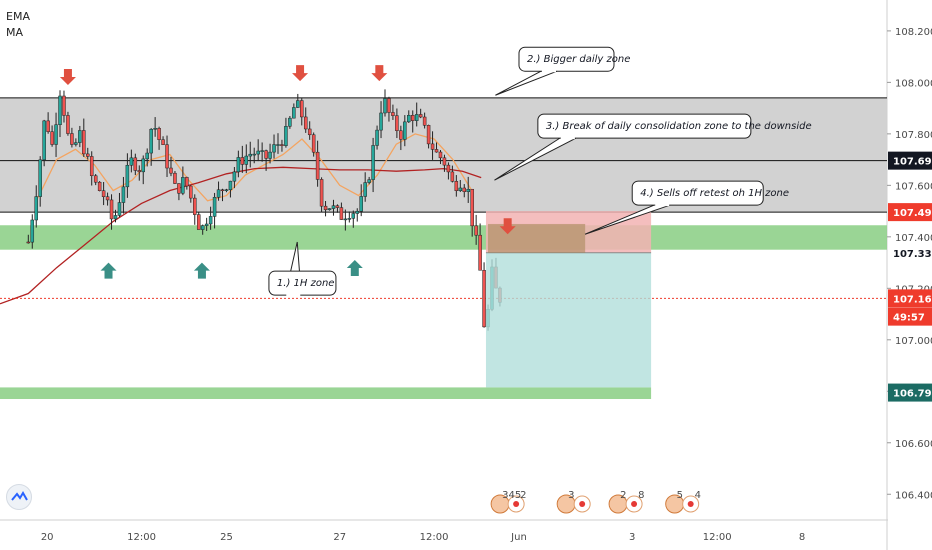 The image size is (932, 550). Describe the element at coordinates (226, 537) in the screenshot. I see `x-tick-label: 25` at that location.